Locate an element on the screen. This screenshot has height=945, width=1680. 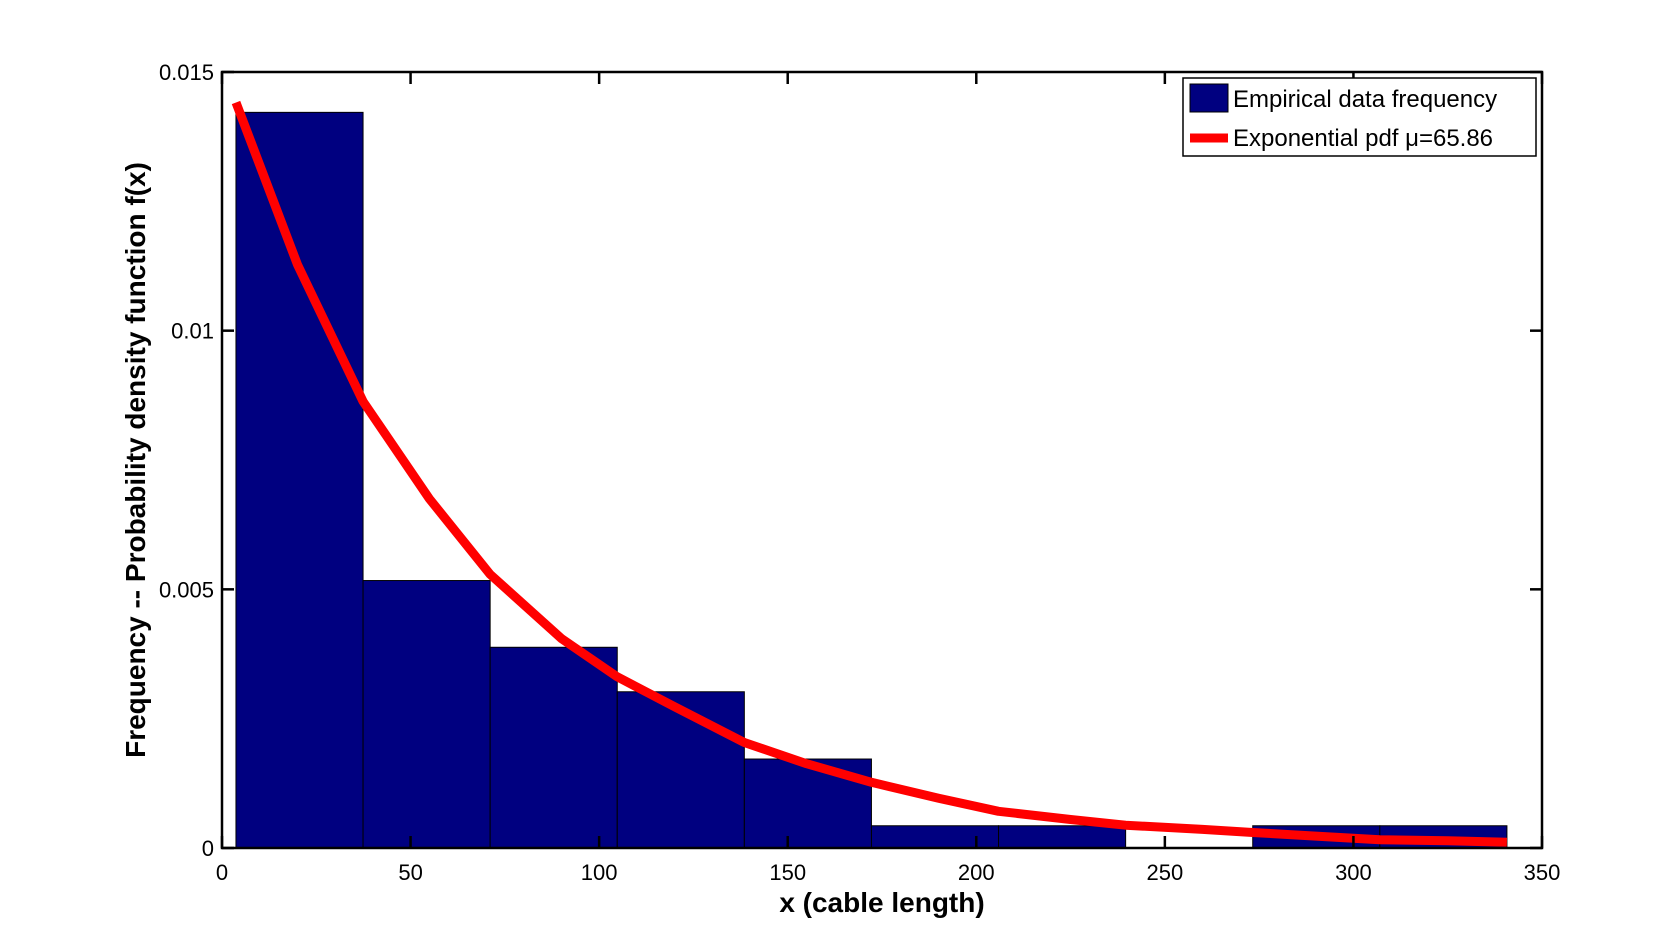
x-tick-label: 300 is located at coordinates (1353, 872).